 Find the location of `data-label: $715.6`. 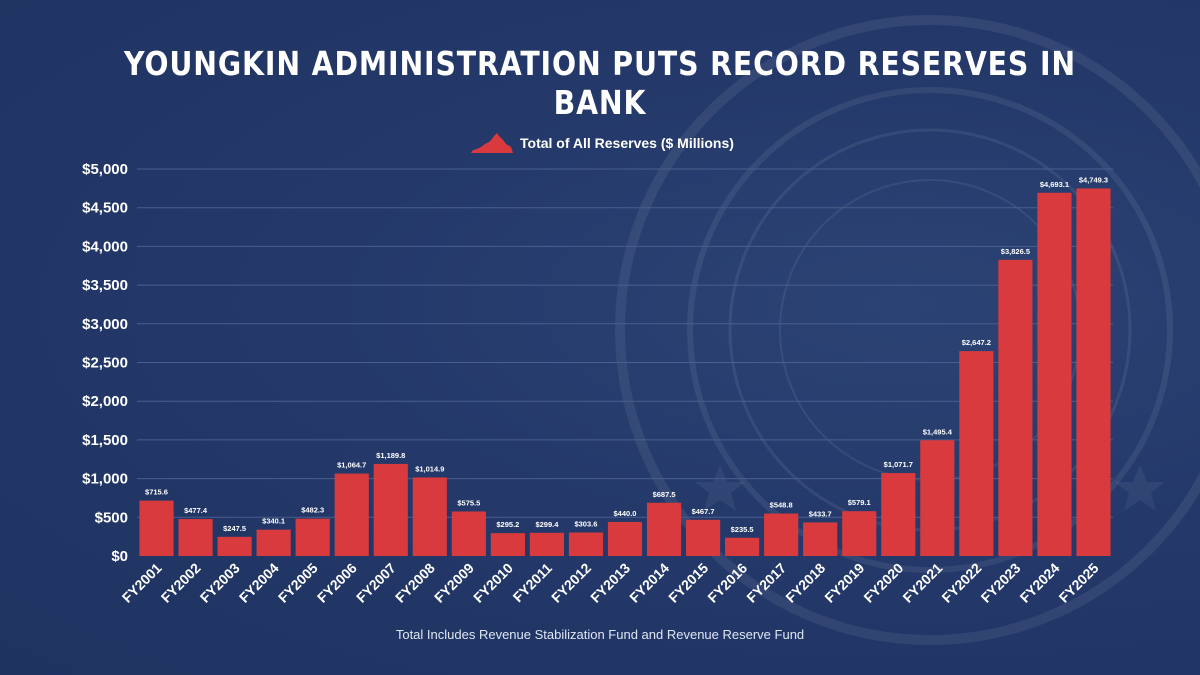

data-label: $715.6 is located at coordinates (156, 492).